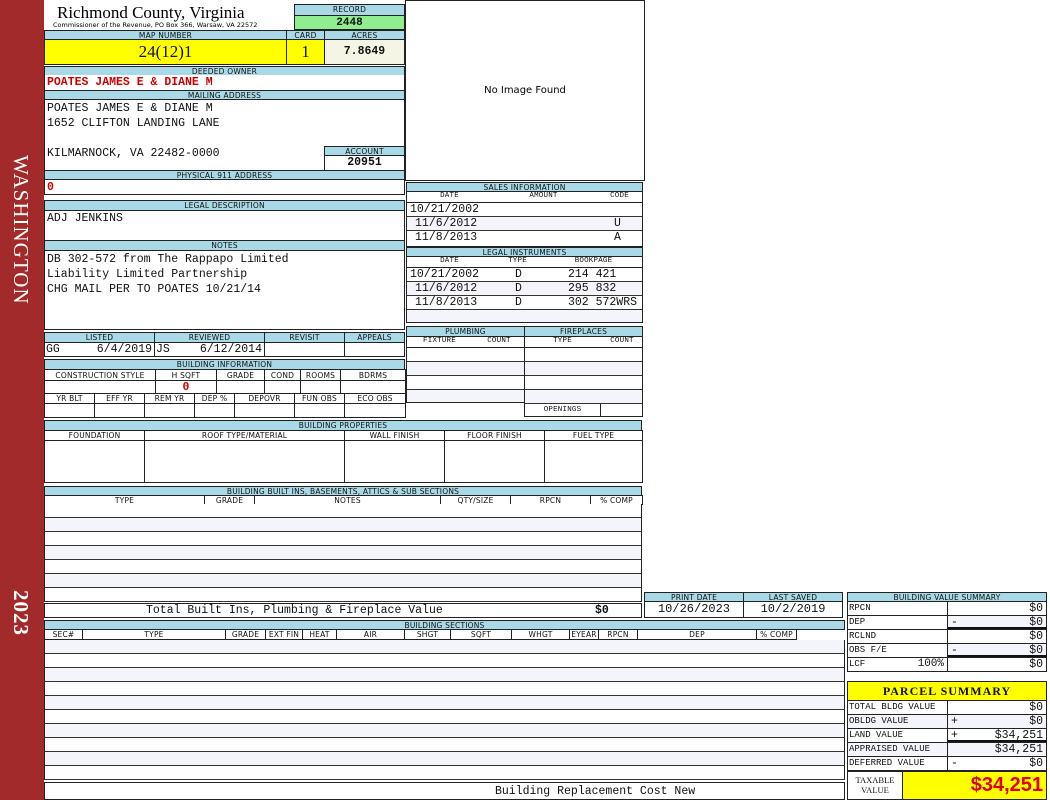  I want to click on bvs-label-cell: OBS F/E, so click(897, 650).